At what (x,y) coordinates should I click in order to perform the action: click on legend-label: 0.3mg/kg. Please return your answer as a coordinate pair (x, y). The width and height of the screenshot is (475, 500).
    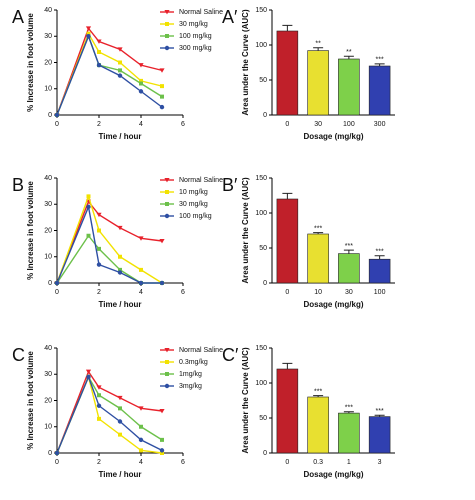
    Looking at the image, I should click on (193, 362).